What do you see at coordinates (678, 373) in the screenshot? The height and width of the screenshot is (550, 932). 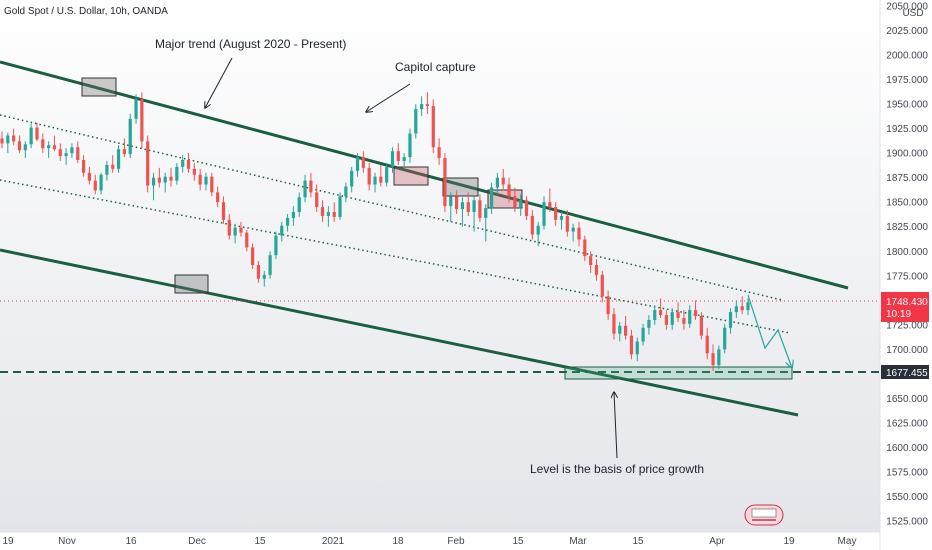 I see `support-zone-box` at bounding box center [678, 373].